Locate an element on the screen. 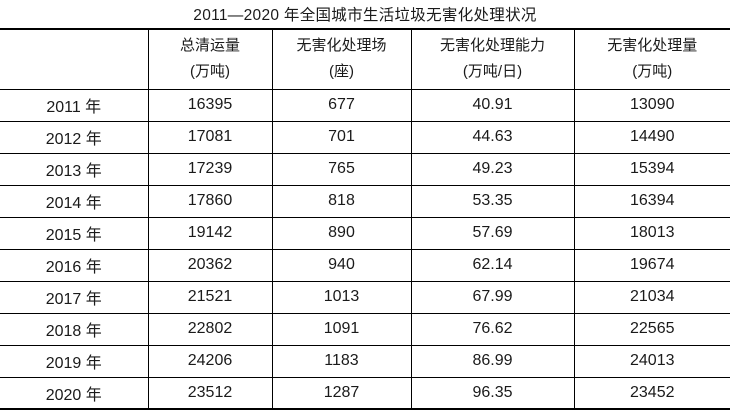  value-cell: 13090 is located at coordinates (651, 105).